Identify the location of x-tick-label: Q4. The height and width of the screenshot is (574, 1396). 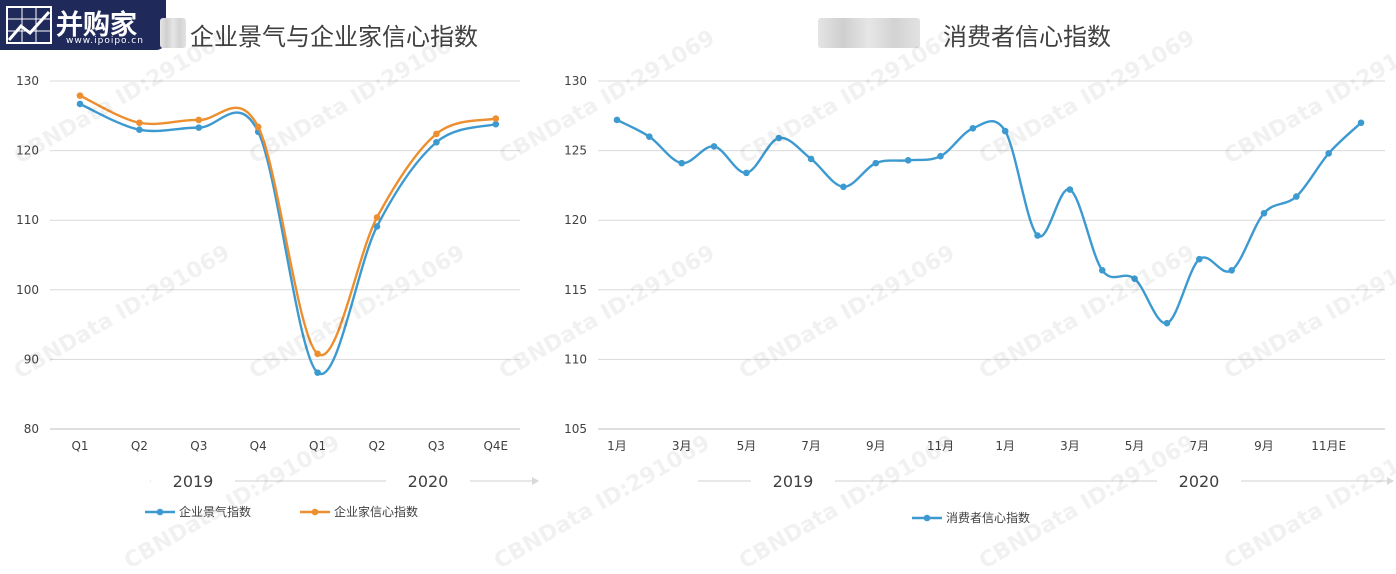
(258, 446).